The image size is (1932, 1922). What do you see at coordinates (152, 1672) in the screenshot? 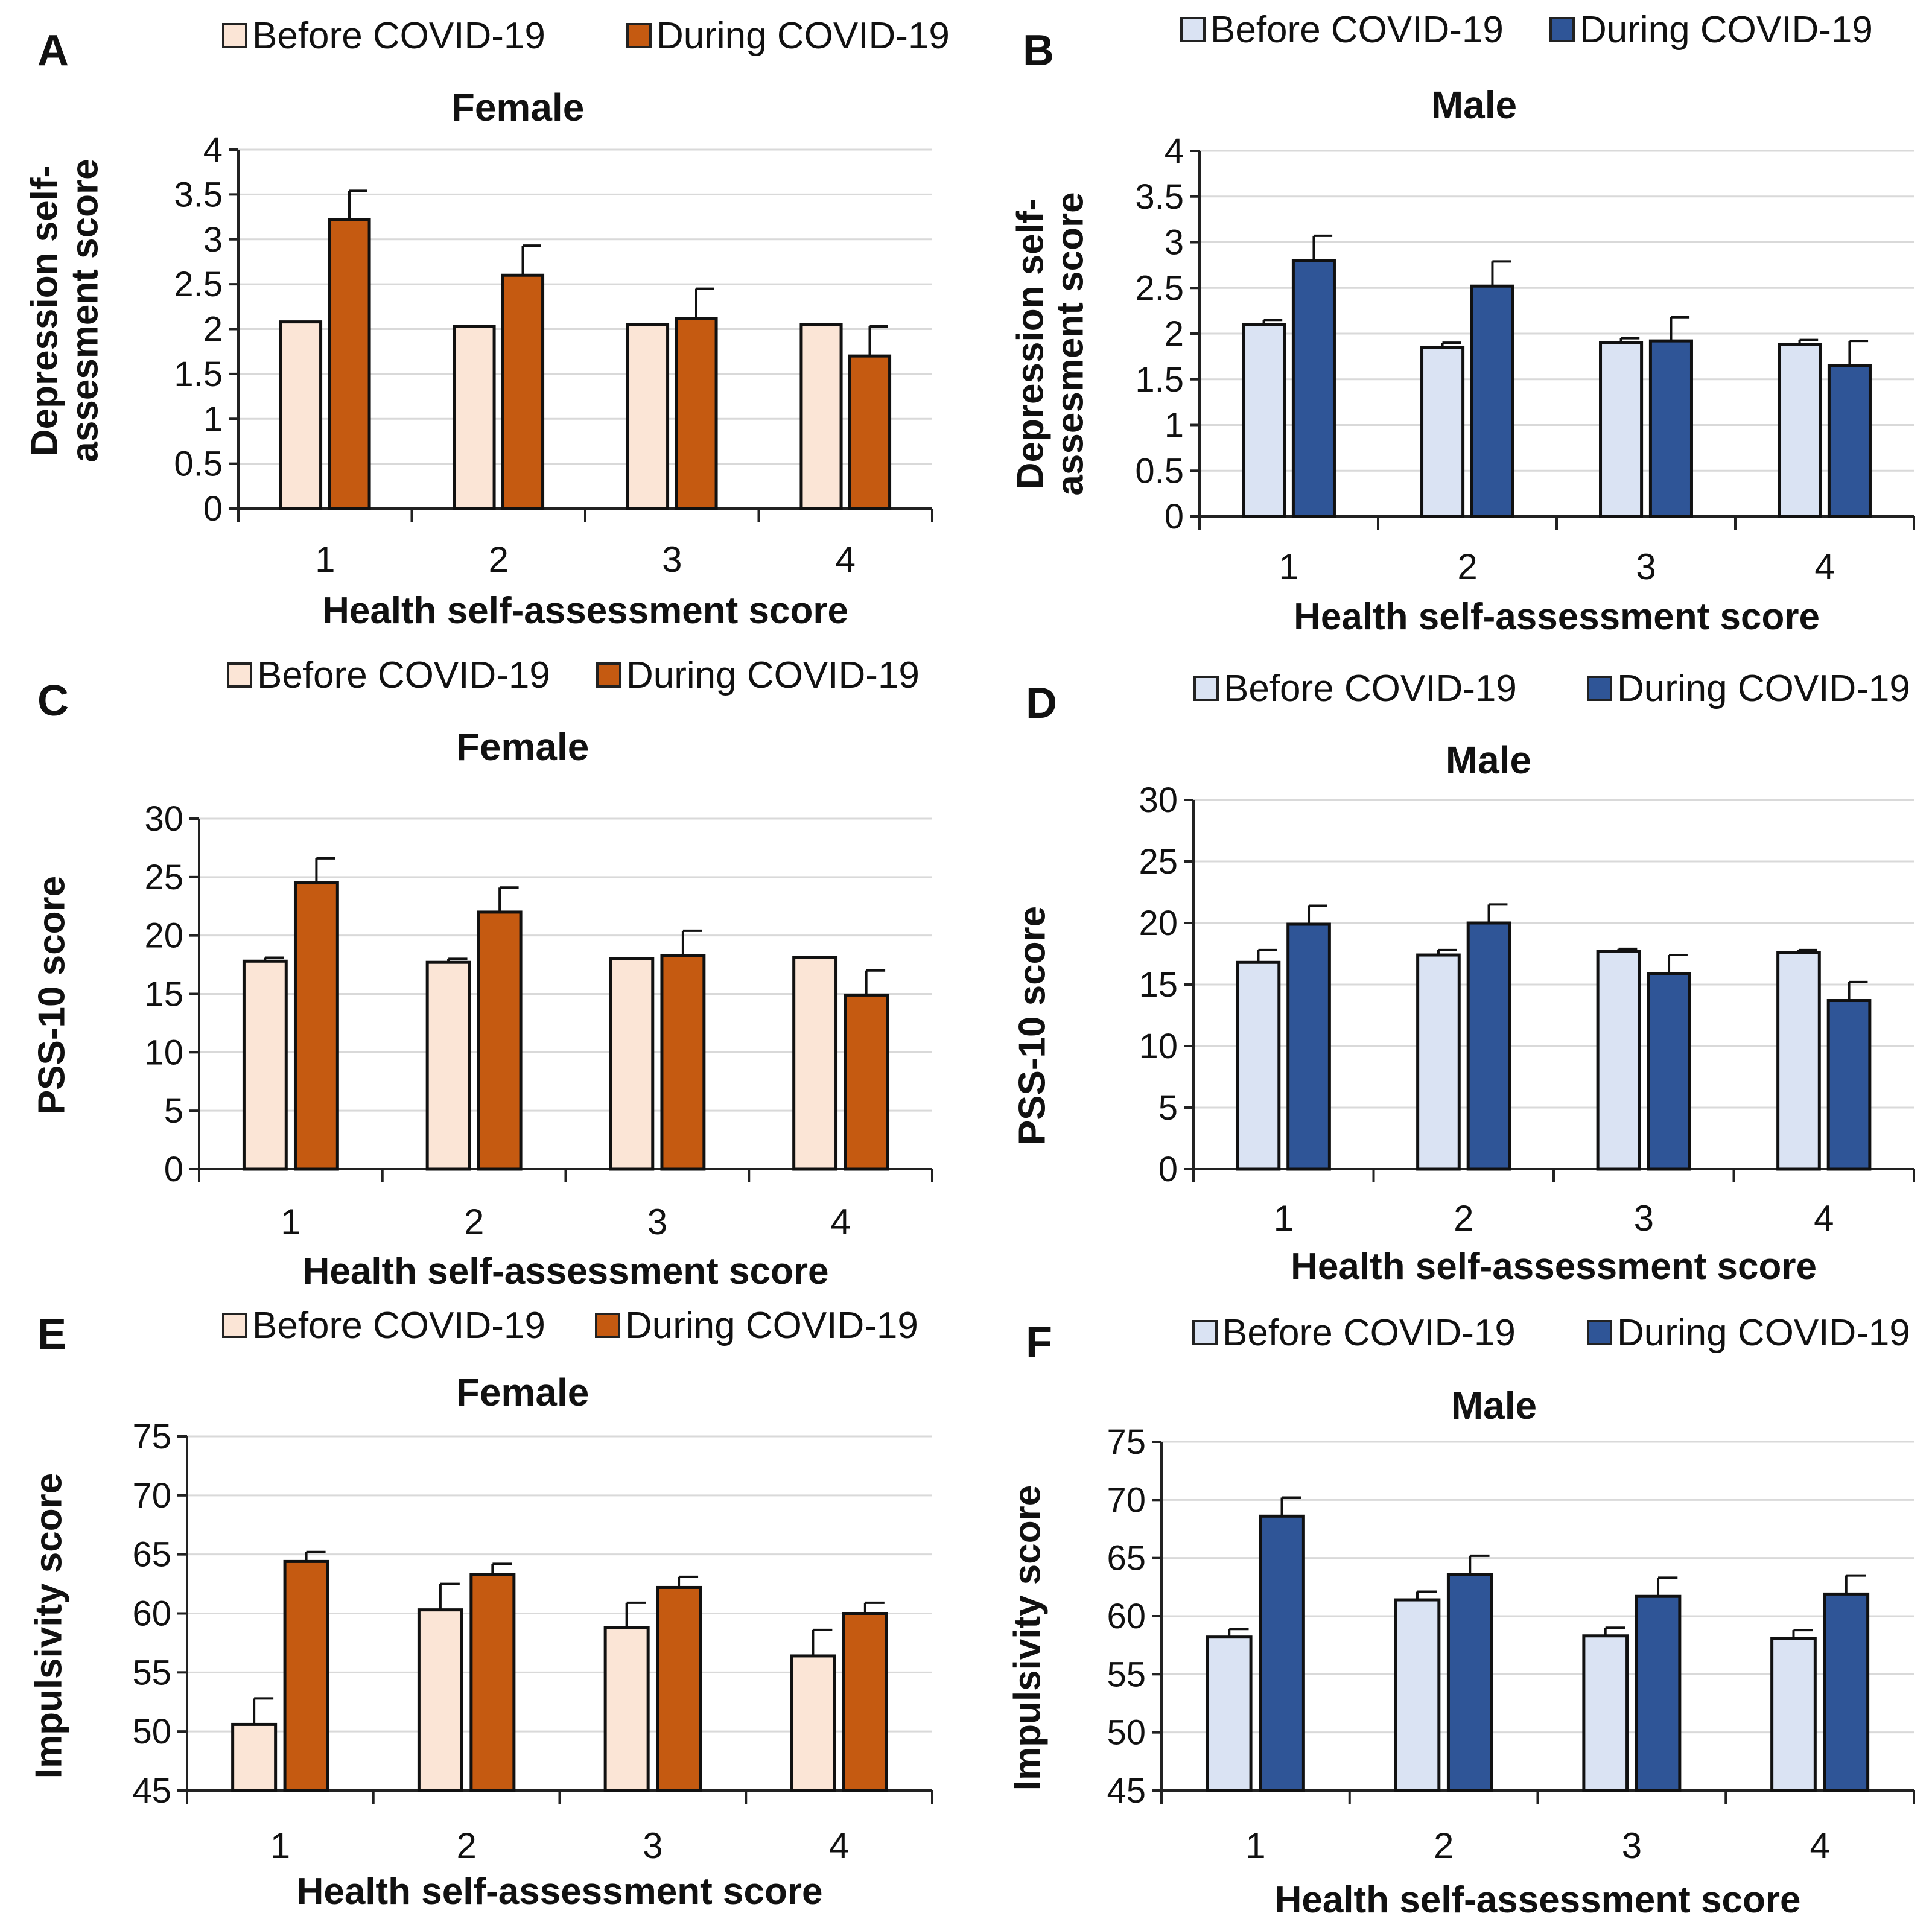
I see `y-tick-label: 55` at bounding box center [152, 1672].